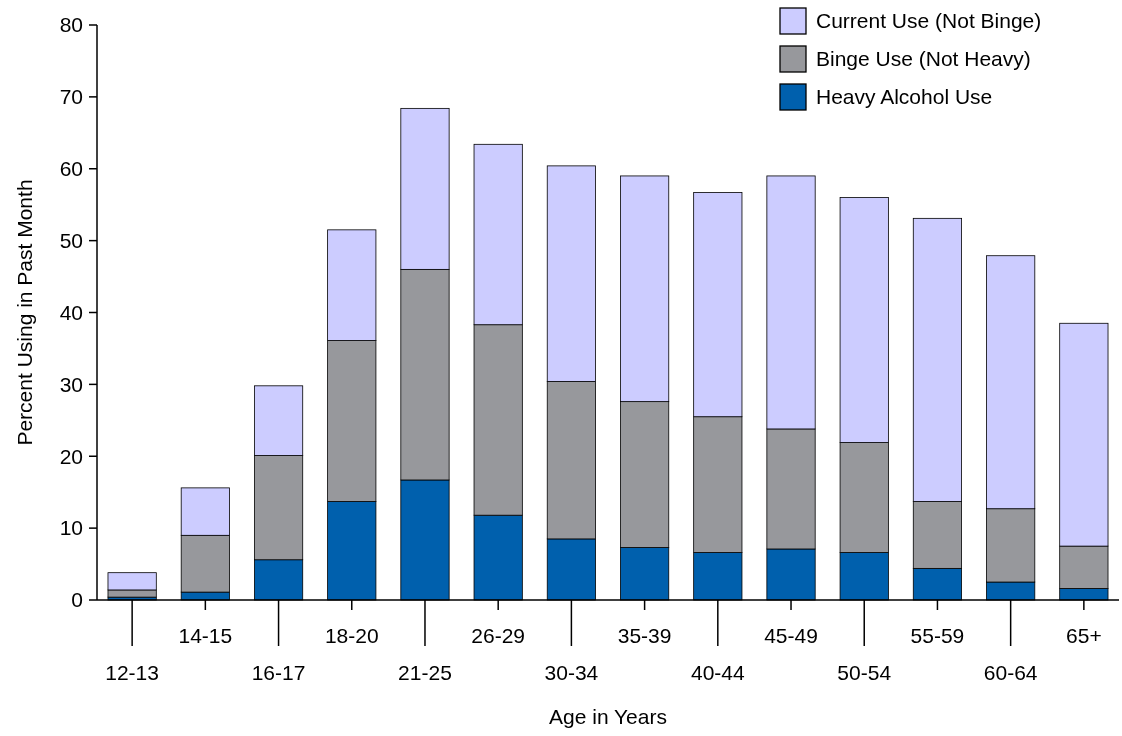 Image resolution: width=1122 pixels, height=736 pixels. I want to click on y-tick-label: 40, so click(71, 312).